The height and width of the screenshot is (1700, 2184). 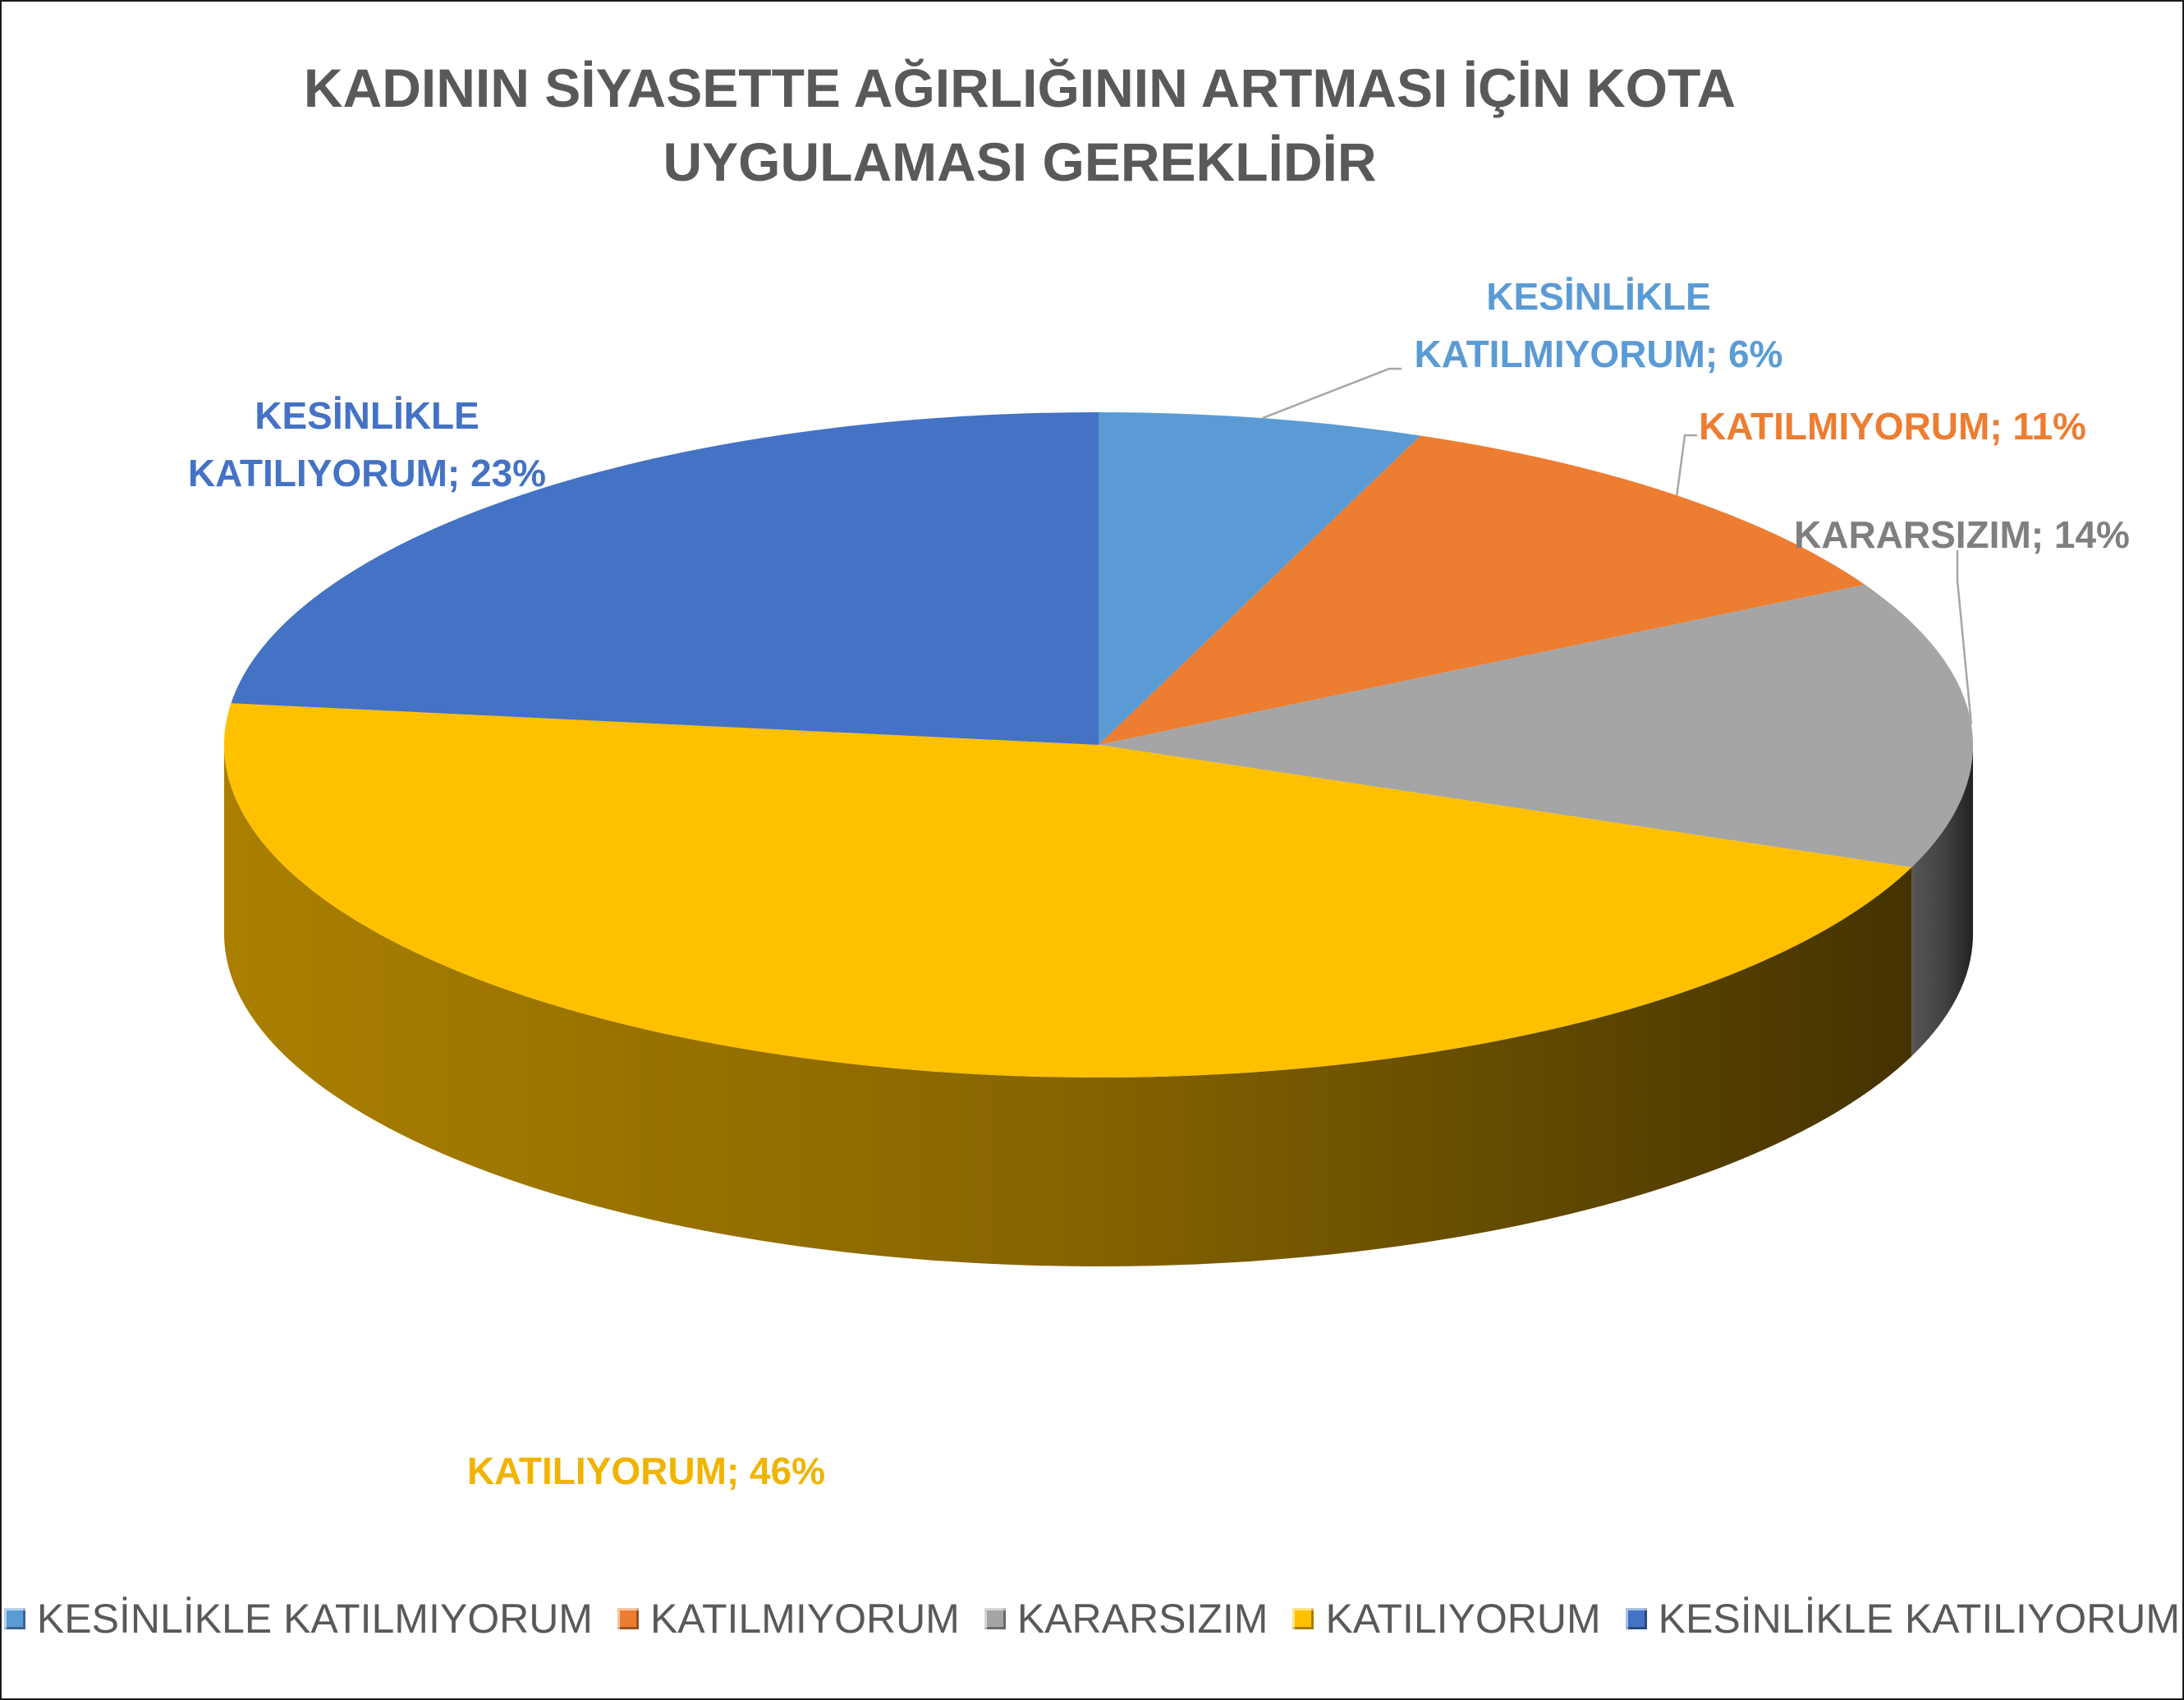 I want to click on pie-slice-kesi-nli-kle-katiliyorum, so click(x=665, y=578).